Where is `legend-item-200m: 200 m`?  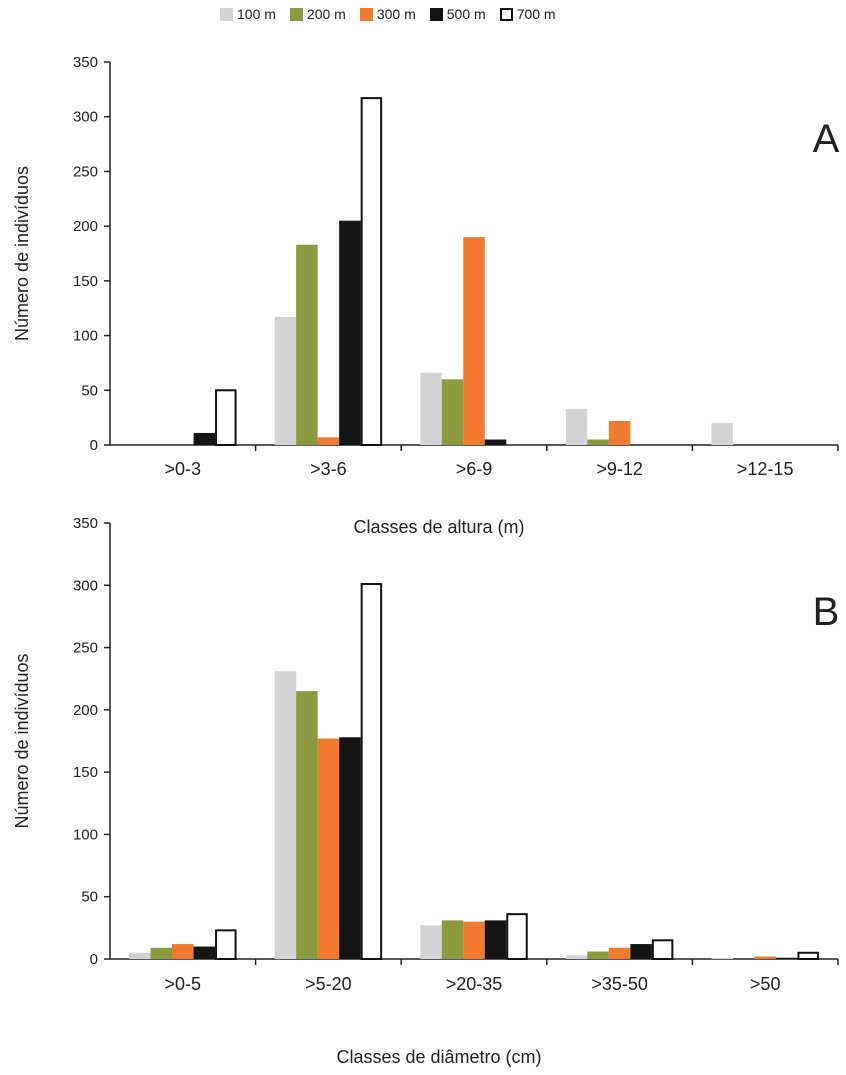
legend-item-200m: 200 m is located at coordinates (317, 14).